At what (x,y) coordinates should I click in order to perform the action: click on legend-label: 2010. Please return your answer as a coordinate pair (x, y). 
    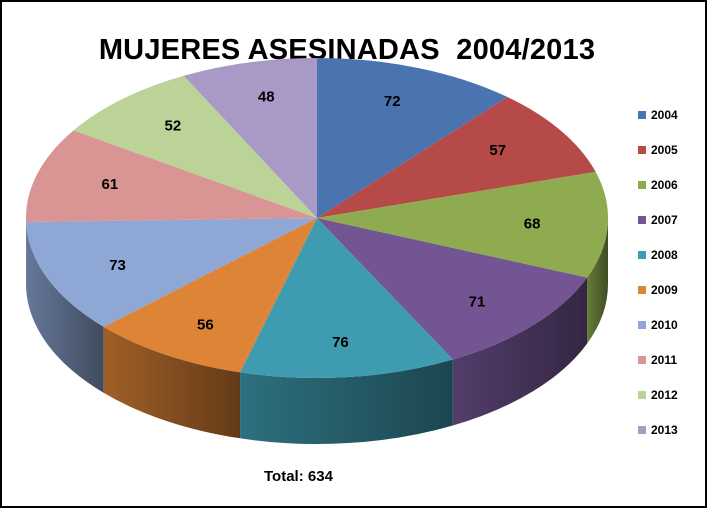
    Looking at the image, I should click on (664, 325).